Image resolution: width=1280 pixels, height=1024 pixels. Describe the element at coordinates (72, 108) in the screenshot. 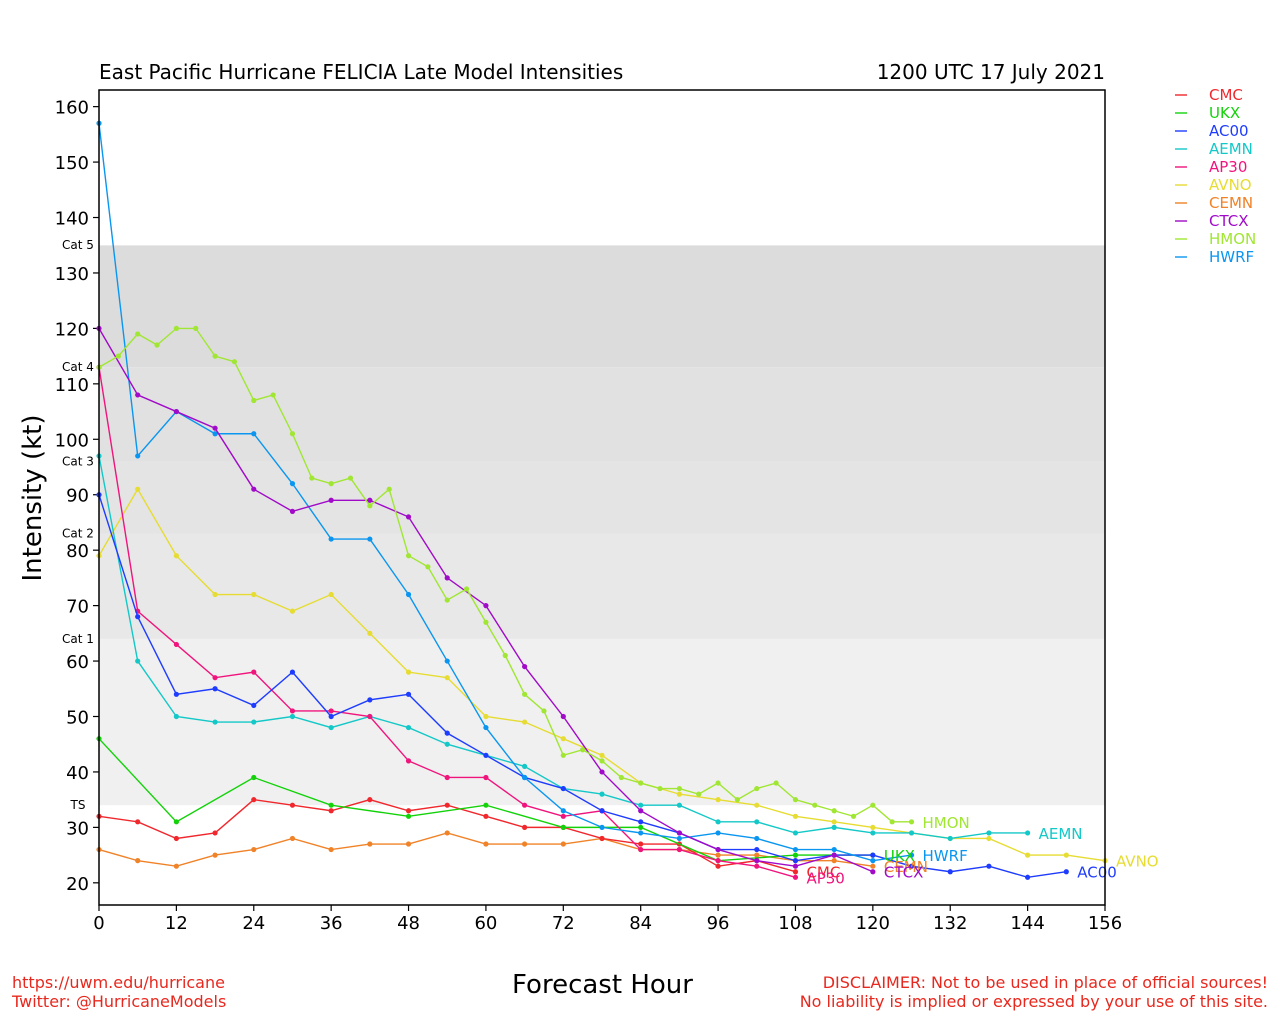

I see `y-tick-label: 160` at that location.